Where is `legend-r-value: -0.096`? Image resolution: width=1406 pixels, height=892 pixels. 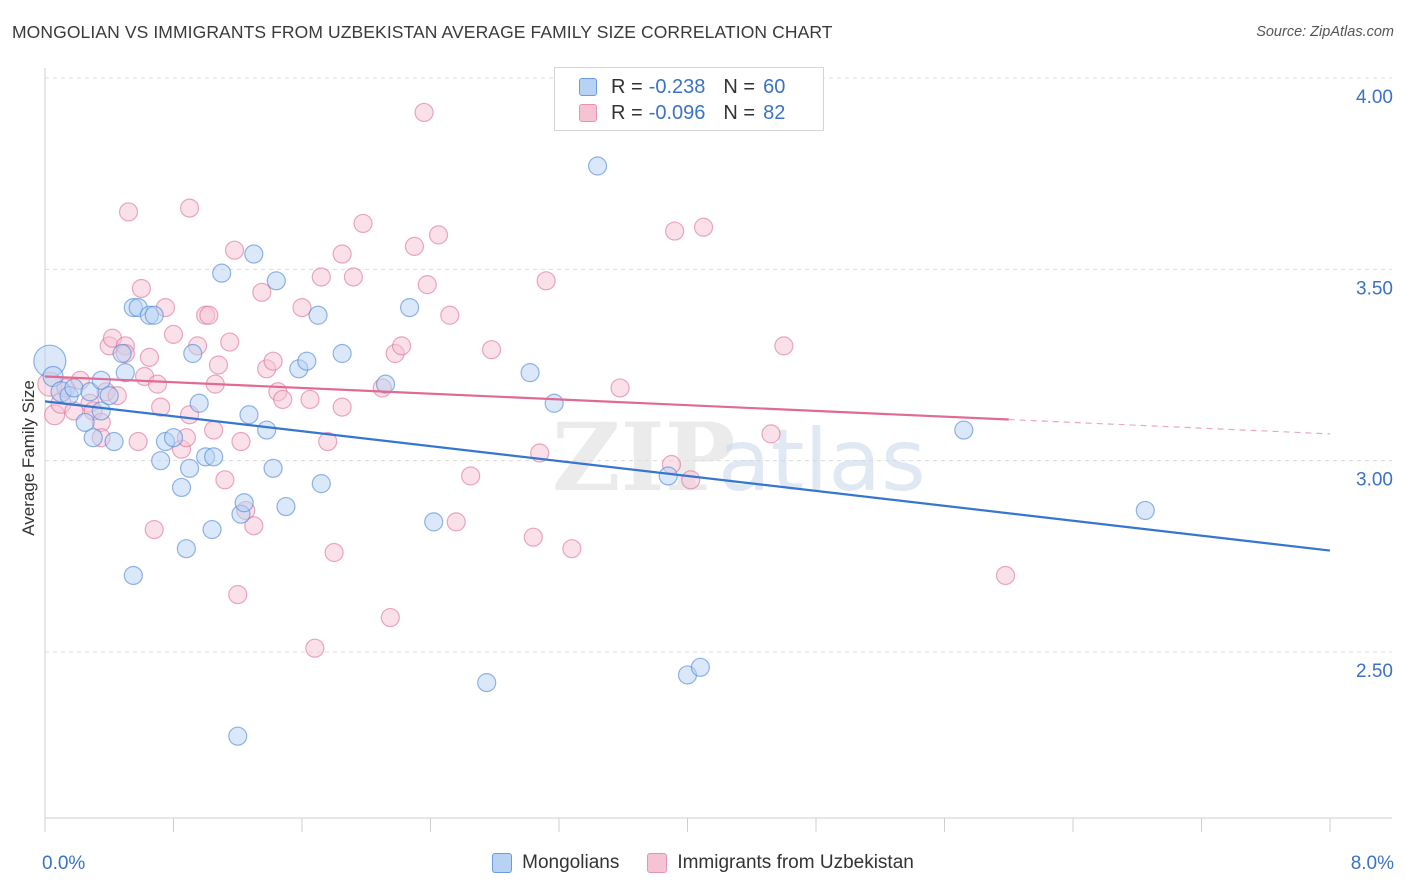 legend-r-value: -0.096 is located at coordinates (677, 112).